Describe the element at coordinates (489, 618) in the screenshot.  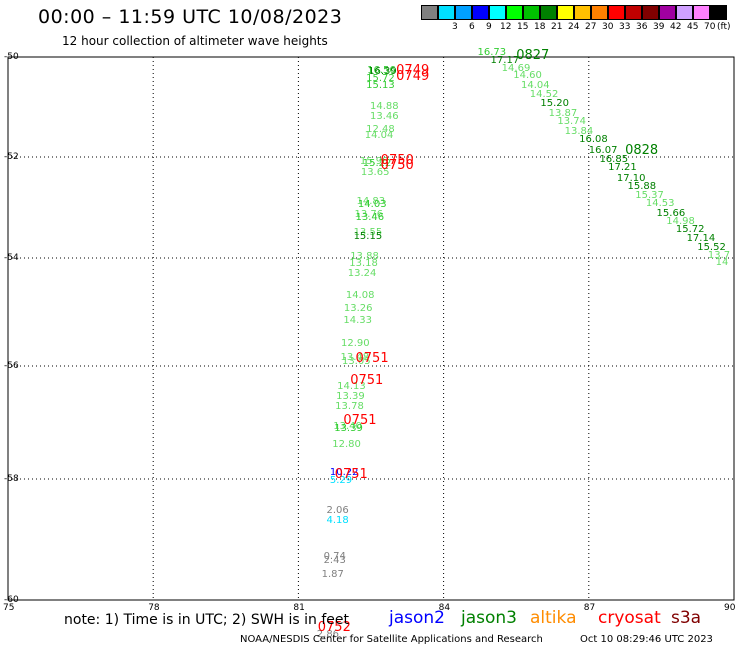
I see `satellite-name: jason3` at that location.